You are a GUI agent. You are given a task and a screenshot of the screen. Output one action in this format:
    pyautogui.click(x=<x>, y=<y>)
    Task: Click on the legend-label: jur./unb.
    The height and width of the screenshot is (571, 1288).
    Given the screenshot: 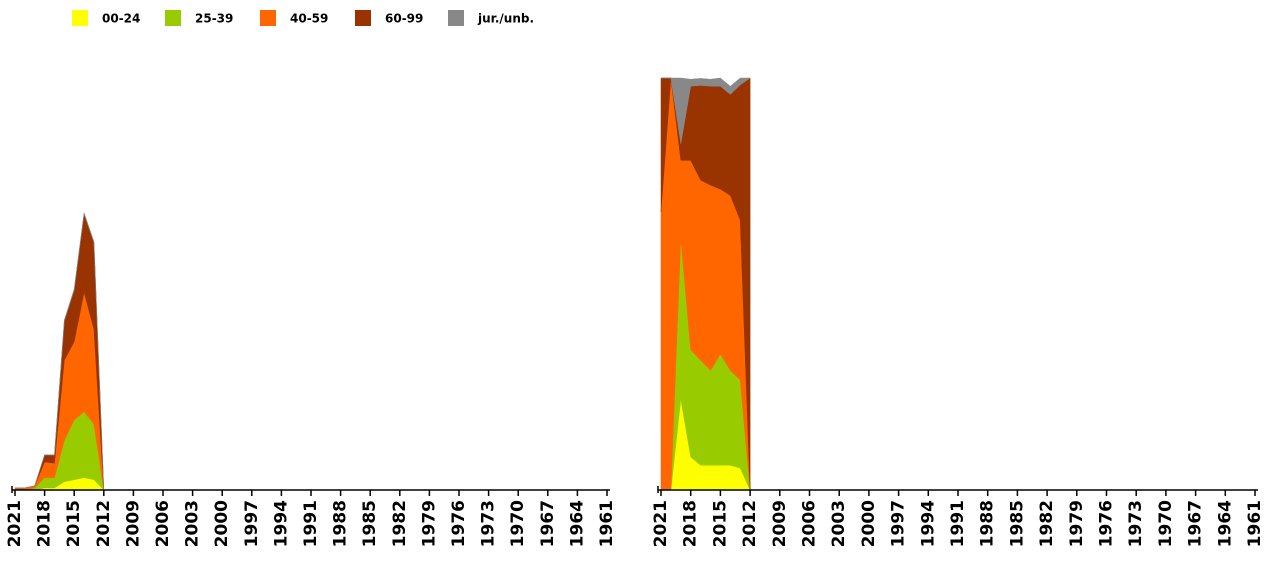 What is the action you would take?
    pyautogui.click(x=505, y=19)
    